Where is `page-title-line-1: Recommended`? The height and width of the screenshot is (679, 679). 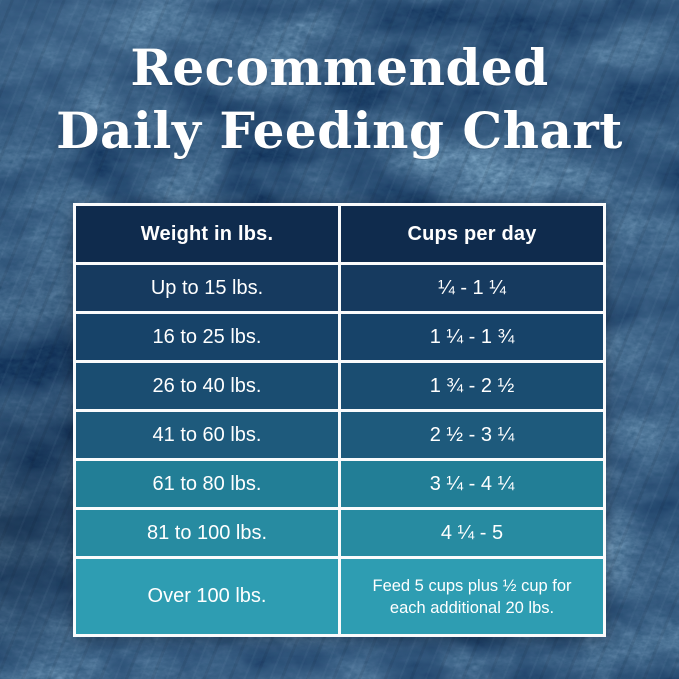
page-title-line-1: Recommended is located at coordinates (339, 67).